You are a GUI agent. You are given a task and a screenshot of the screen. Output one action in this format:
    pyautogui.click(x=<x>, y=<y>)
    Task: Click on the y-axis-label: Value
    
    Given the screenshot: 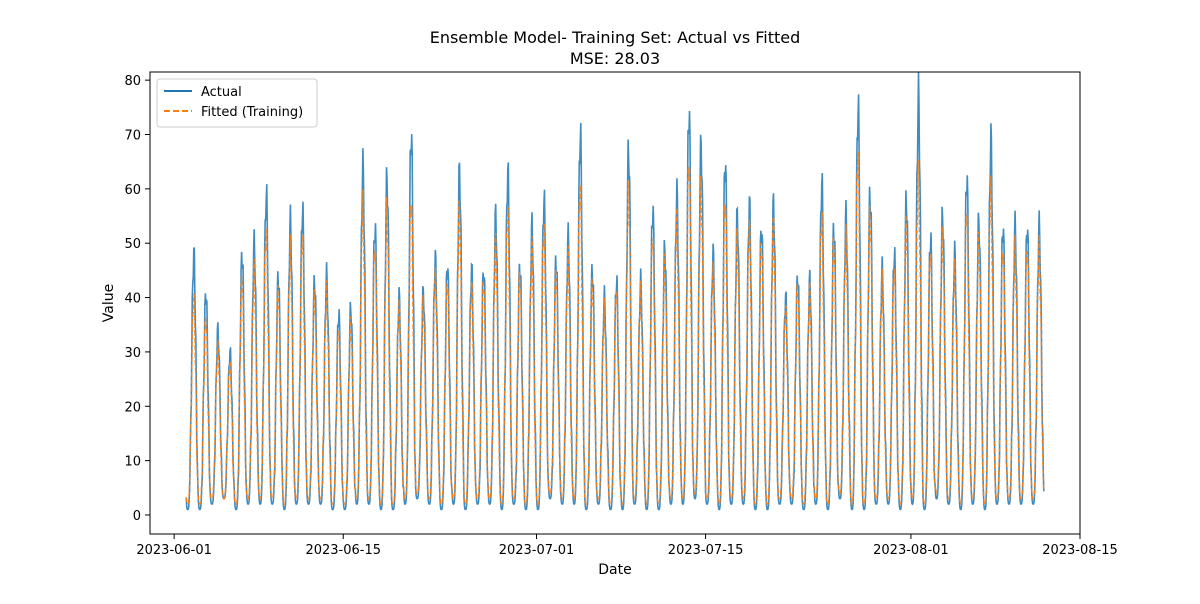 What is the action you would take?
    pyautogui.click(x=109, y=303)
    